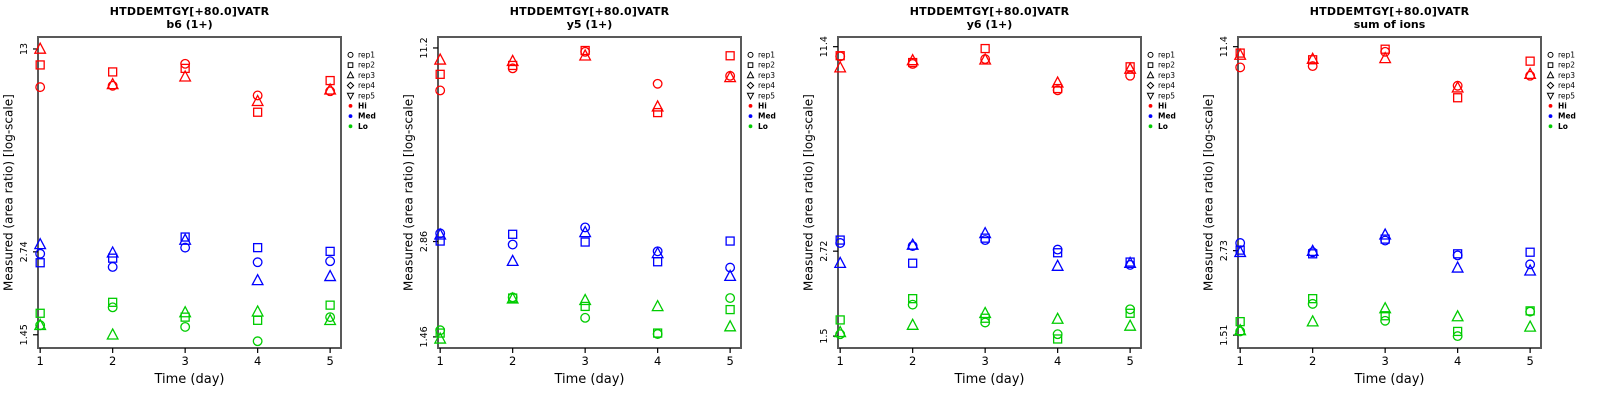 This screenshot has width=1600, height=400. I want to click on legend-dot-lo, so click(750, 126).